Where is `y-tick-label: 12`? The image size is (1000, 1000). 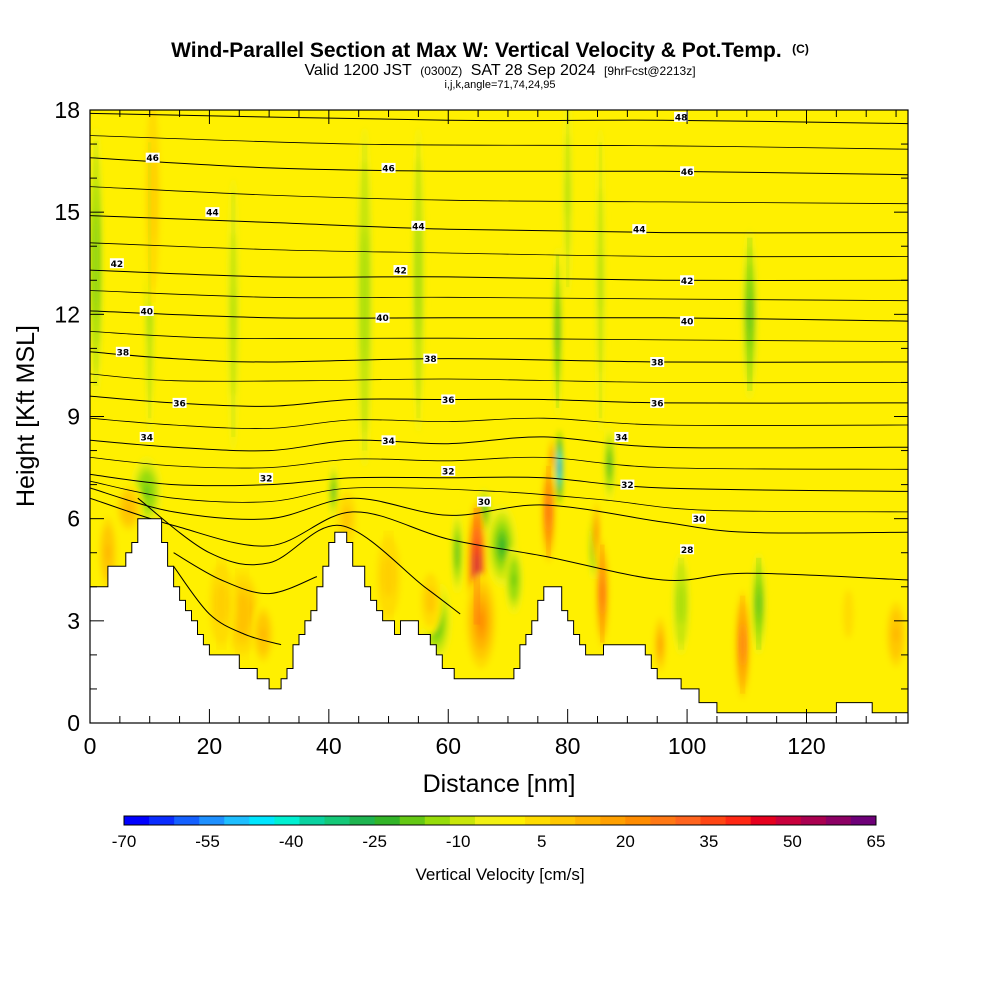
y-tick-label: 12 is located at coordinates (67, 314).